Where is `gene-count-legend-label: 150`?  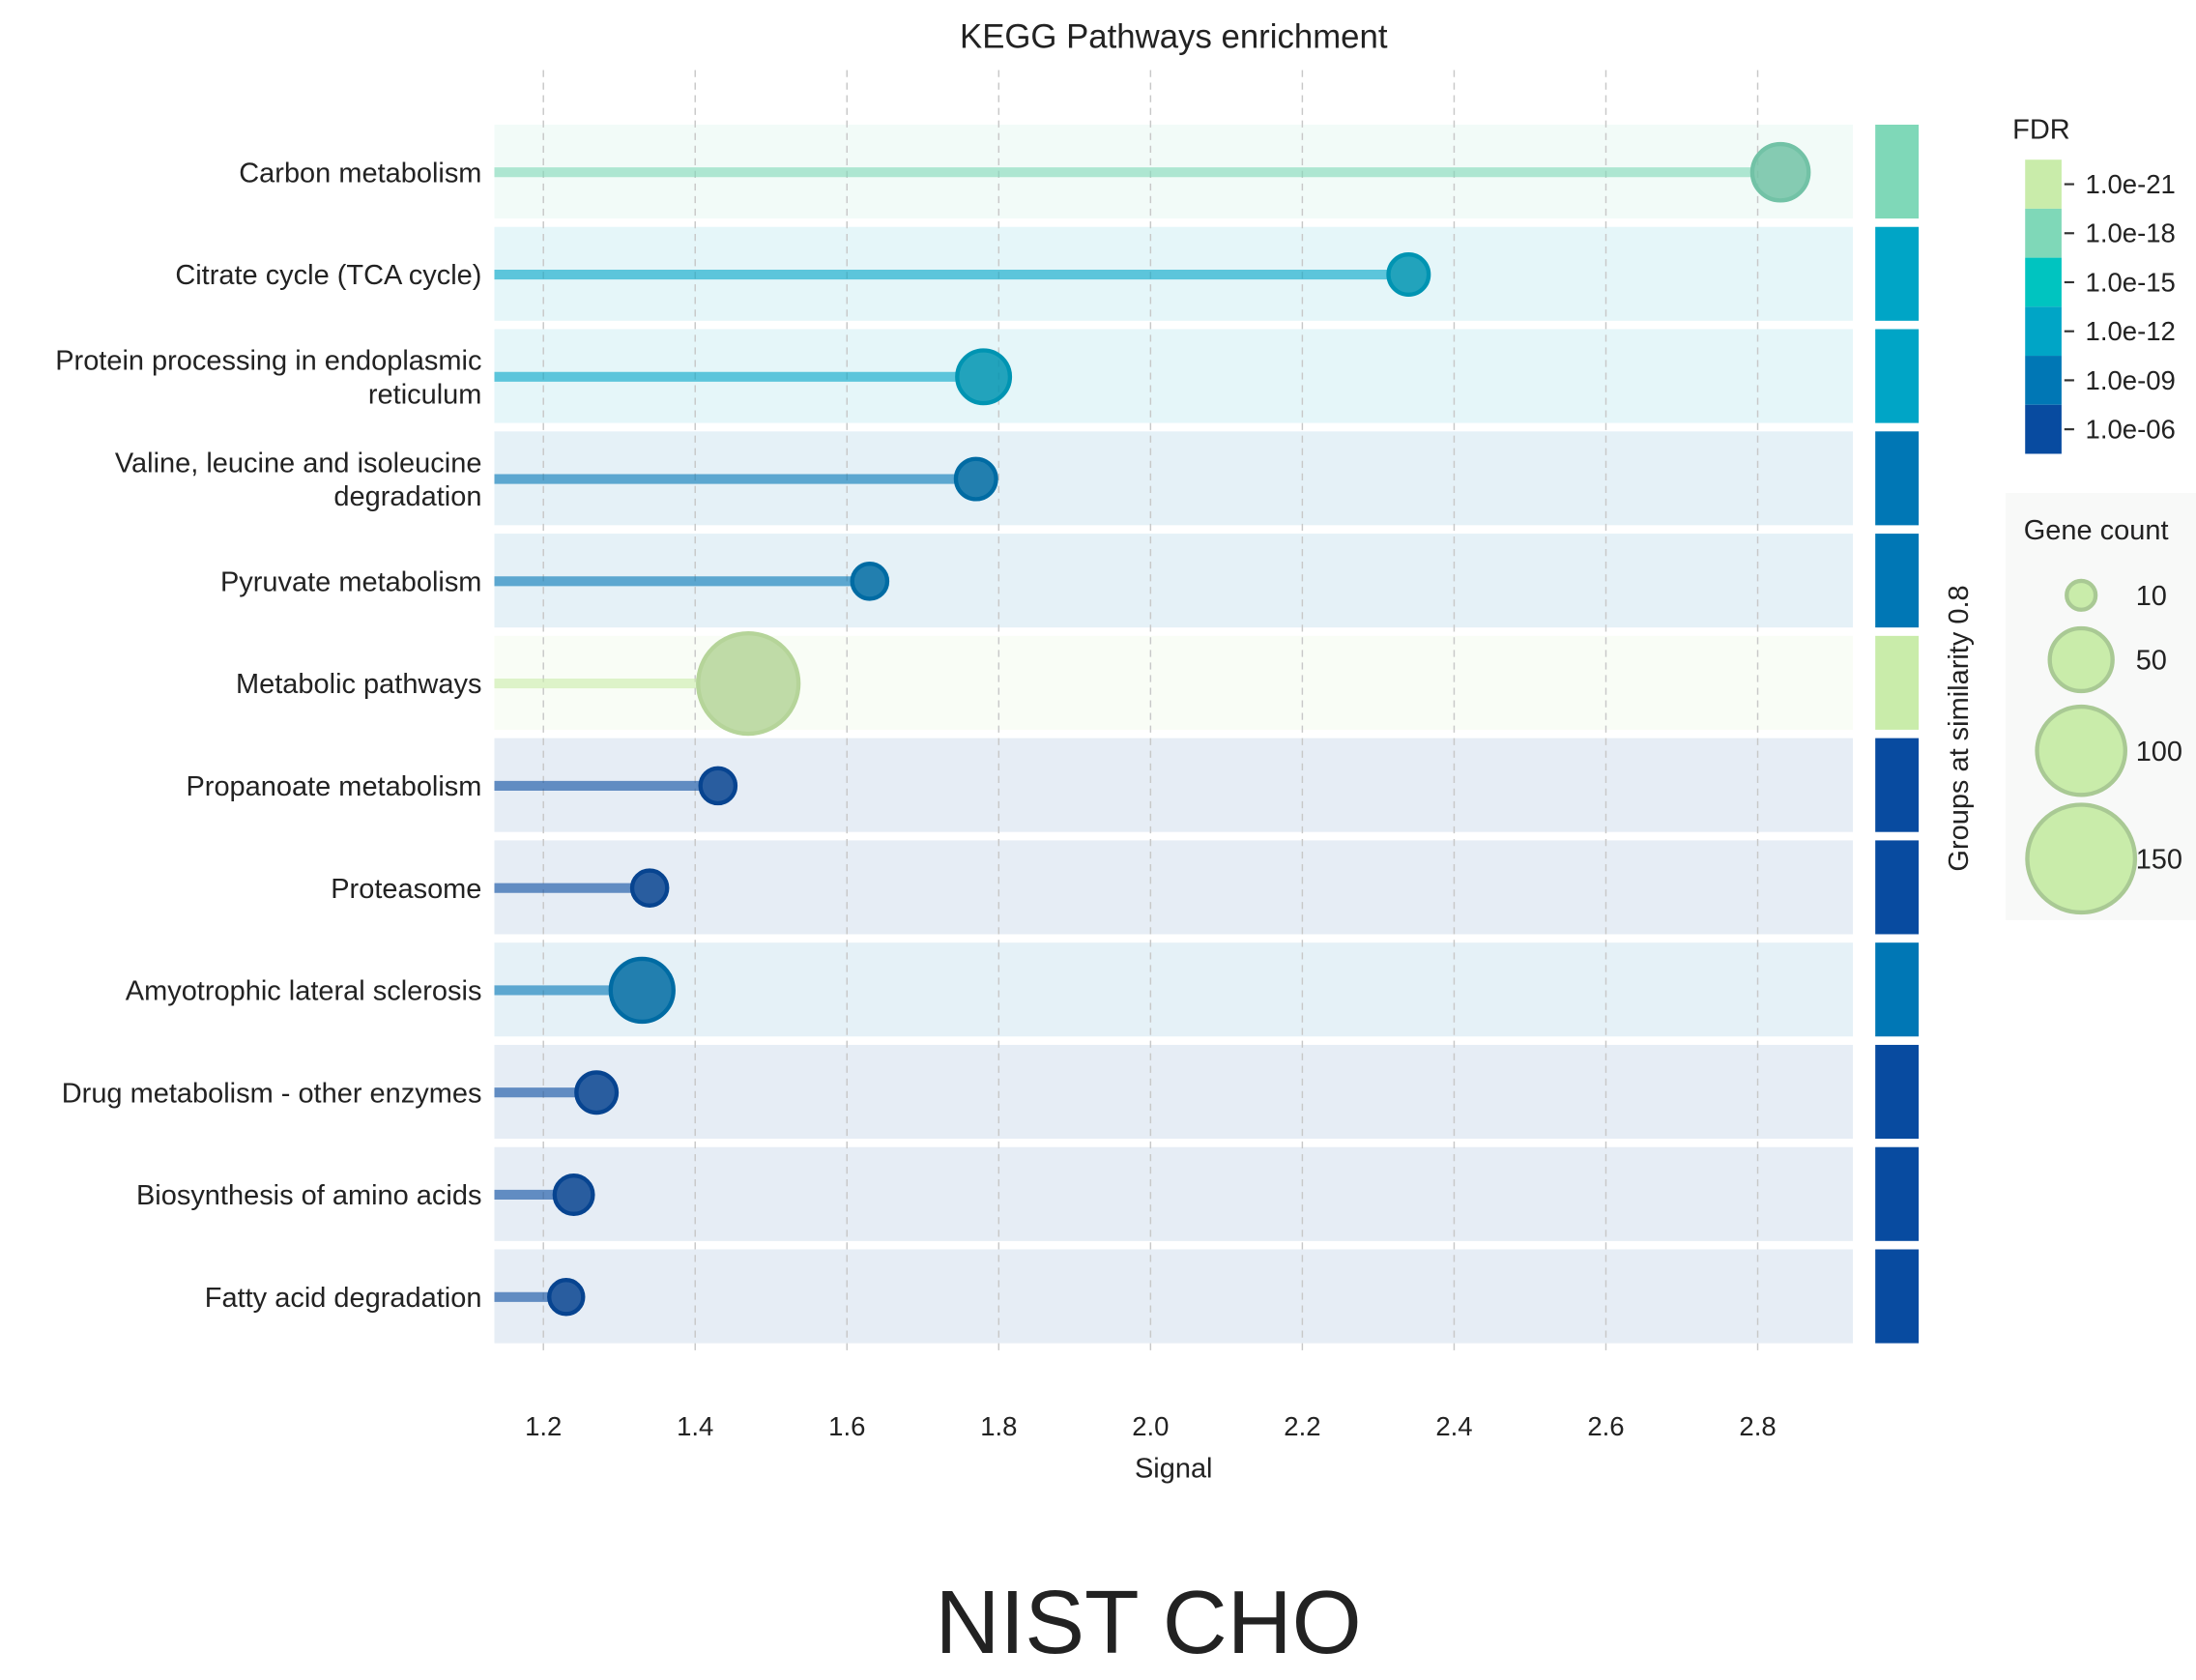
gene-count-legend-label: 150 is located at coordinates (2159, 860).